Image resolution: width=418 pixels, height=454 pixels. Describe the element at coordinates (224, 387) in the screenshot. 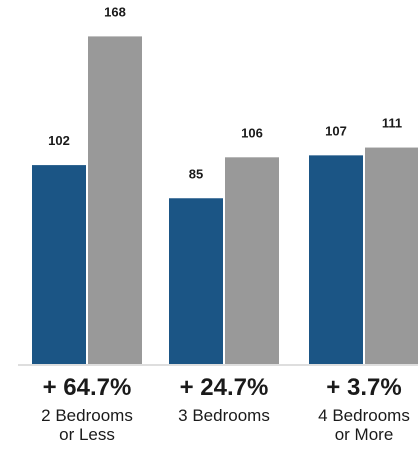

I see `change-label-1: + 24.7%` at that location.